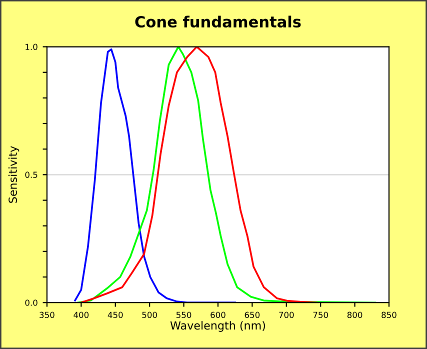  I want to click on x-tick-label: 600, so click(218, 315).